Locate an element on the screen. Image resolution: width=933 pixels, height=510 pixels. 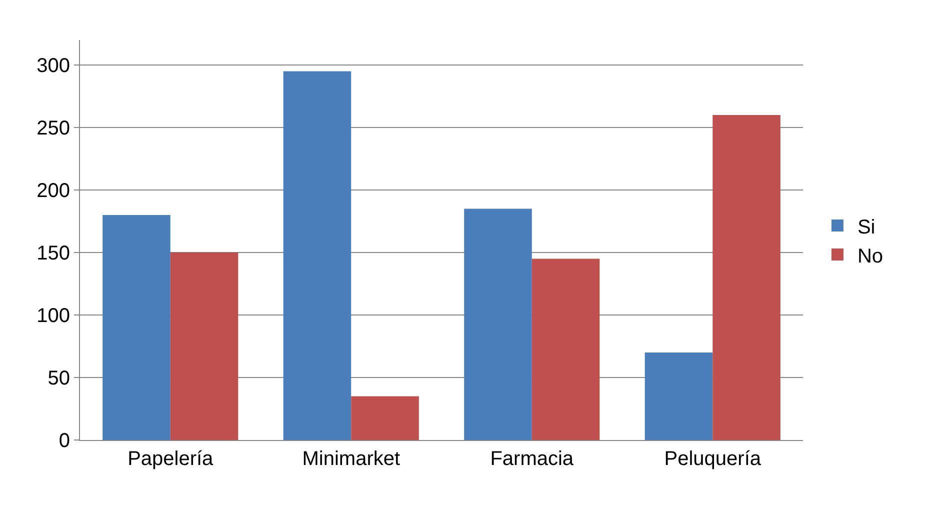
y-tick-label: 300 is located at coordinates (53, 66).